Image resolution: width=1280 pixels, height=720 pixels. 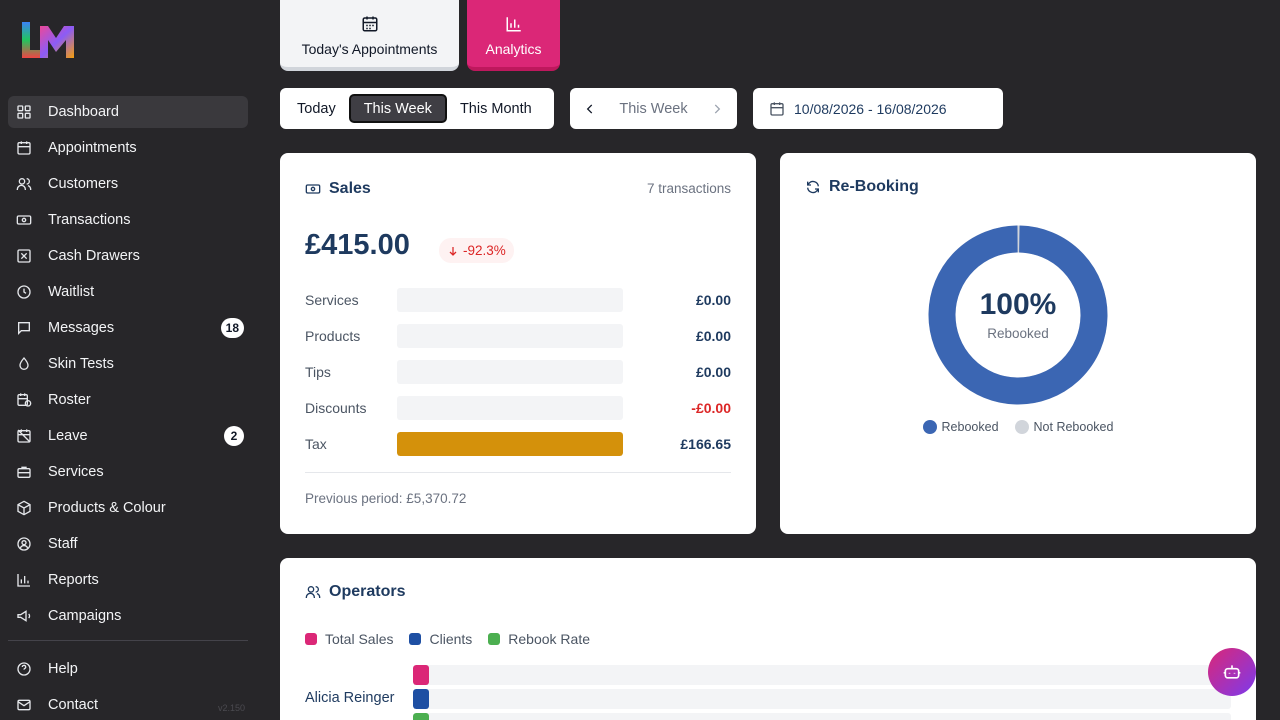 What do you see at coordinates (316, 444) in the screenshot?
I see `sales-row-label: Tax` at bounding box center [316, 444].